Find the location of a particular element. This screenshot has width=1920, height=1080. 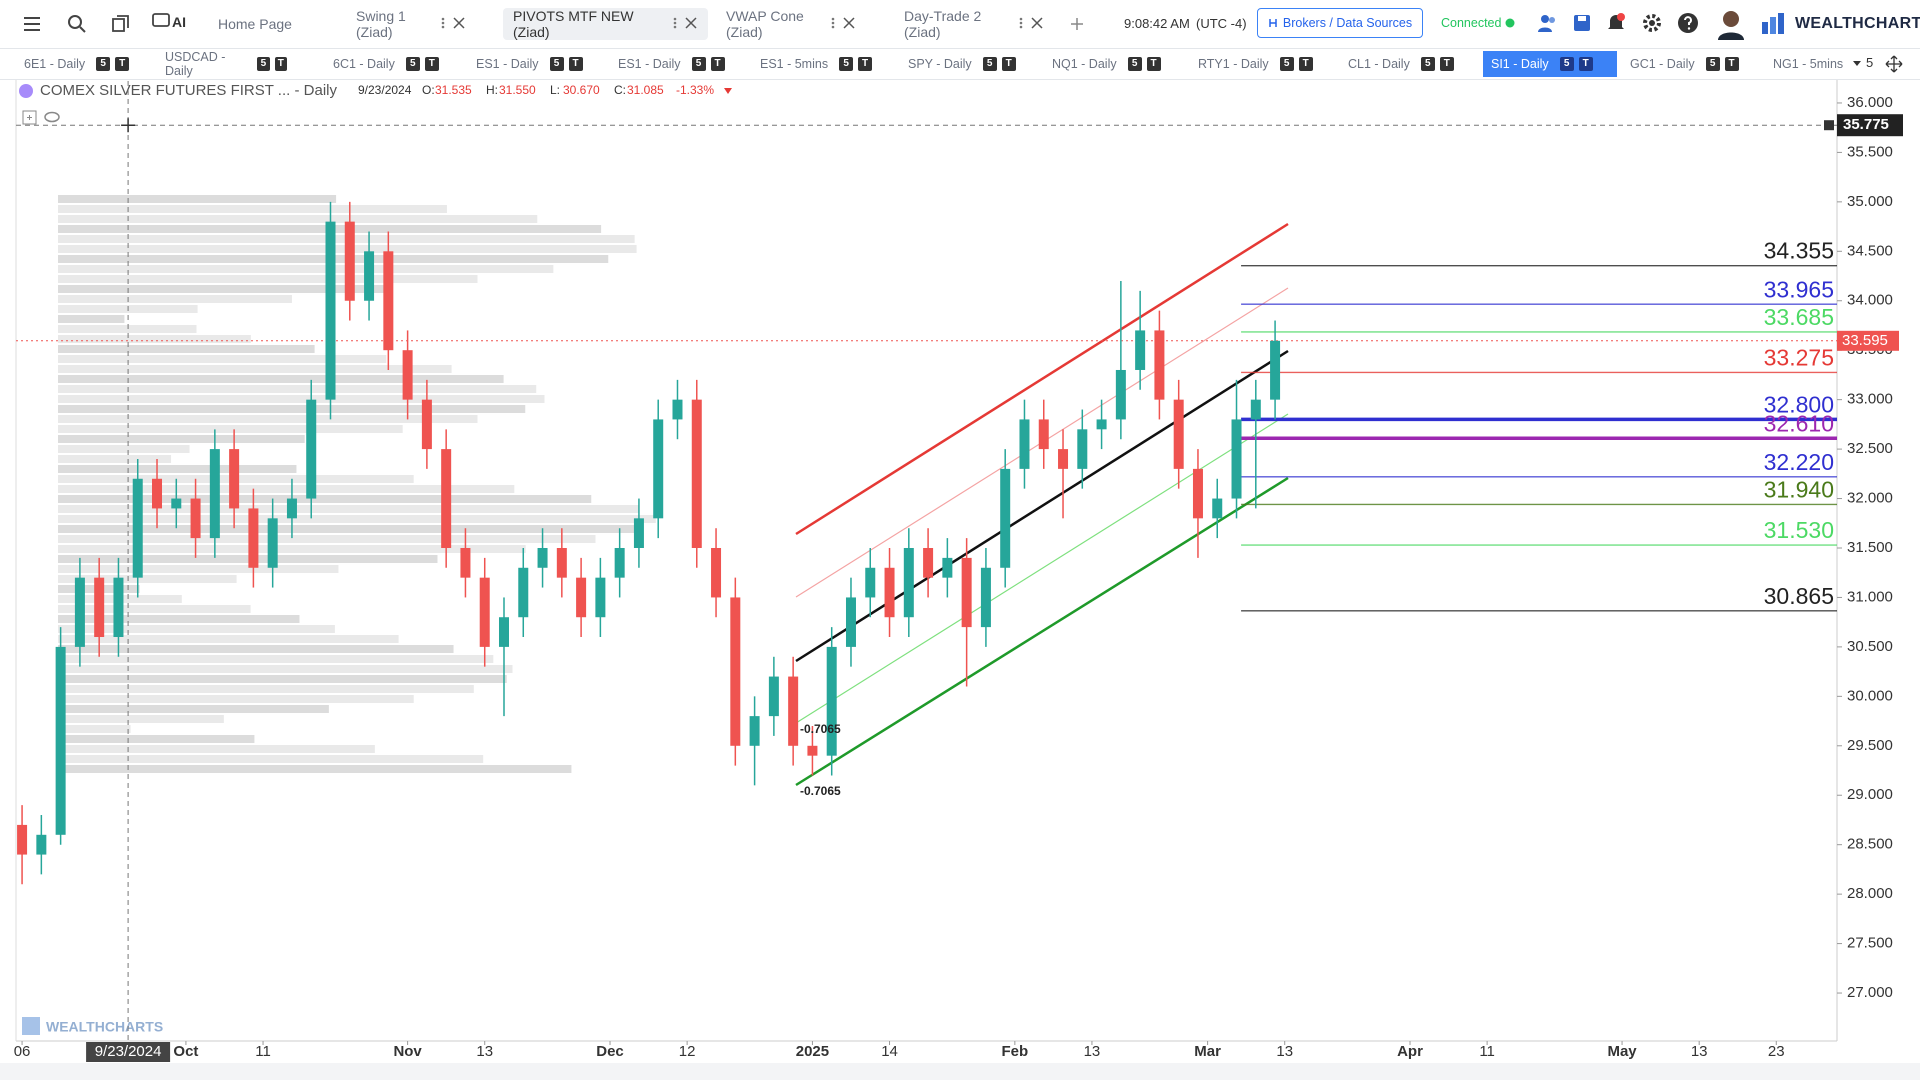

legend-value: 31.535 is located at coordinates (453, 90).